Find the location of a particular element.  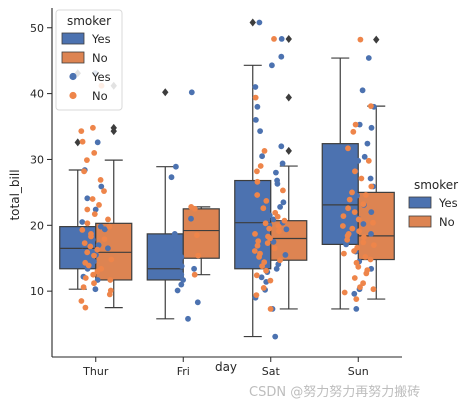

y-tick-label: 40 is located at coordinates (37, 94).